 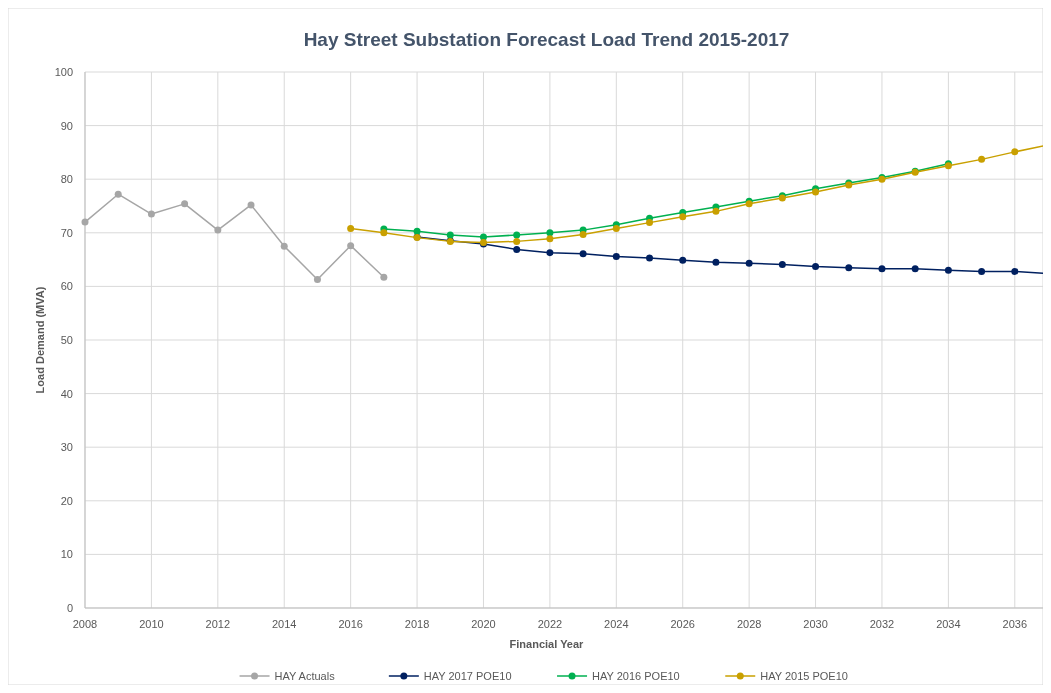 What do you see at coordinates (483, 624) in the screenshot?
I see `x-tick-label: 2020` at bounding box center [483, 624].